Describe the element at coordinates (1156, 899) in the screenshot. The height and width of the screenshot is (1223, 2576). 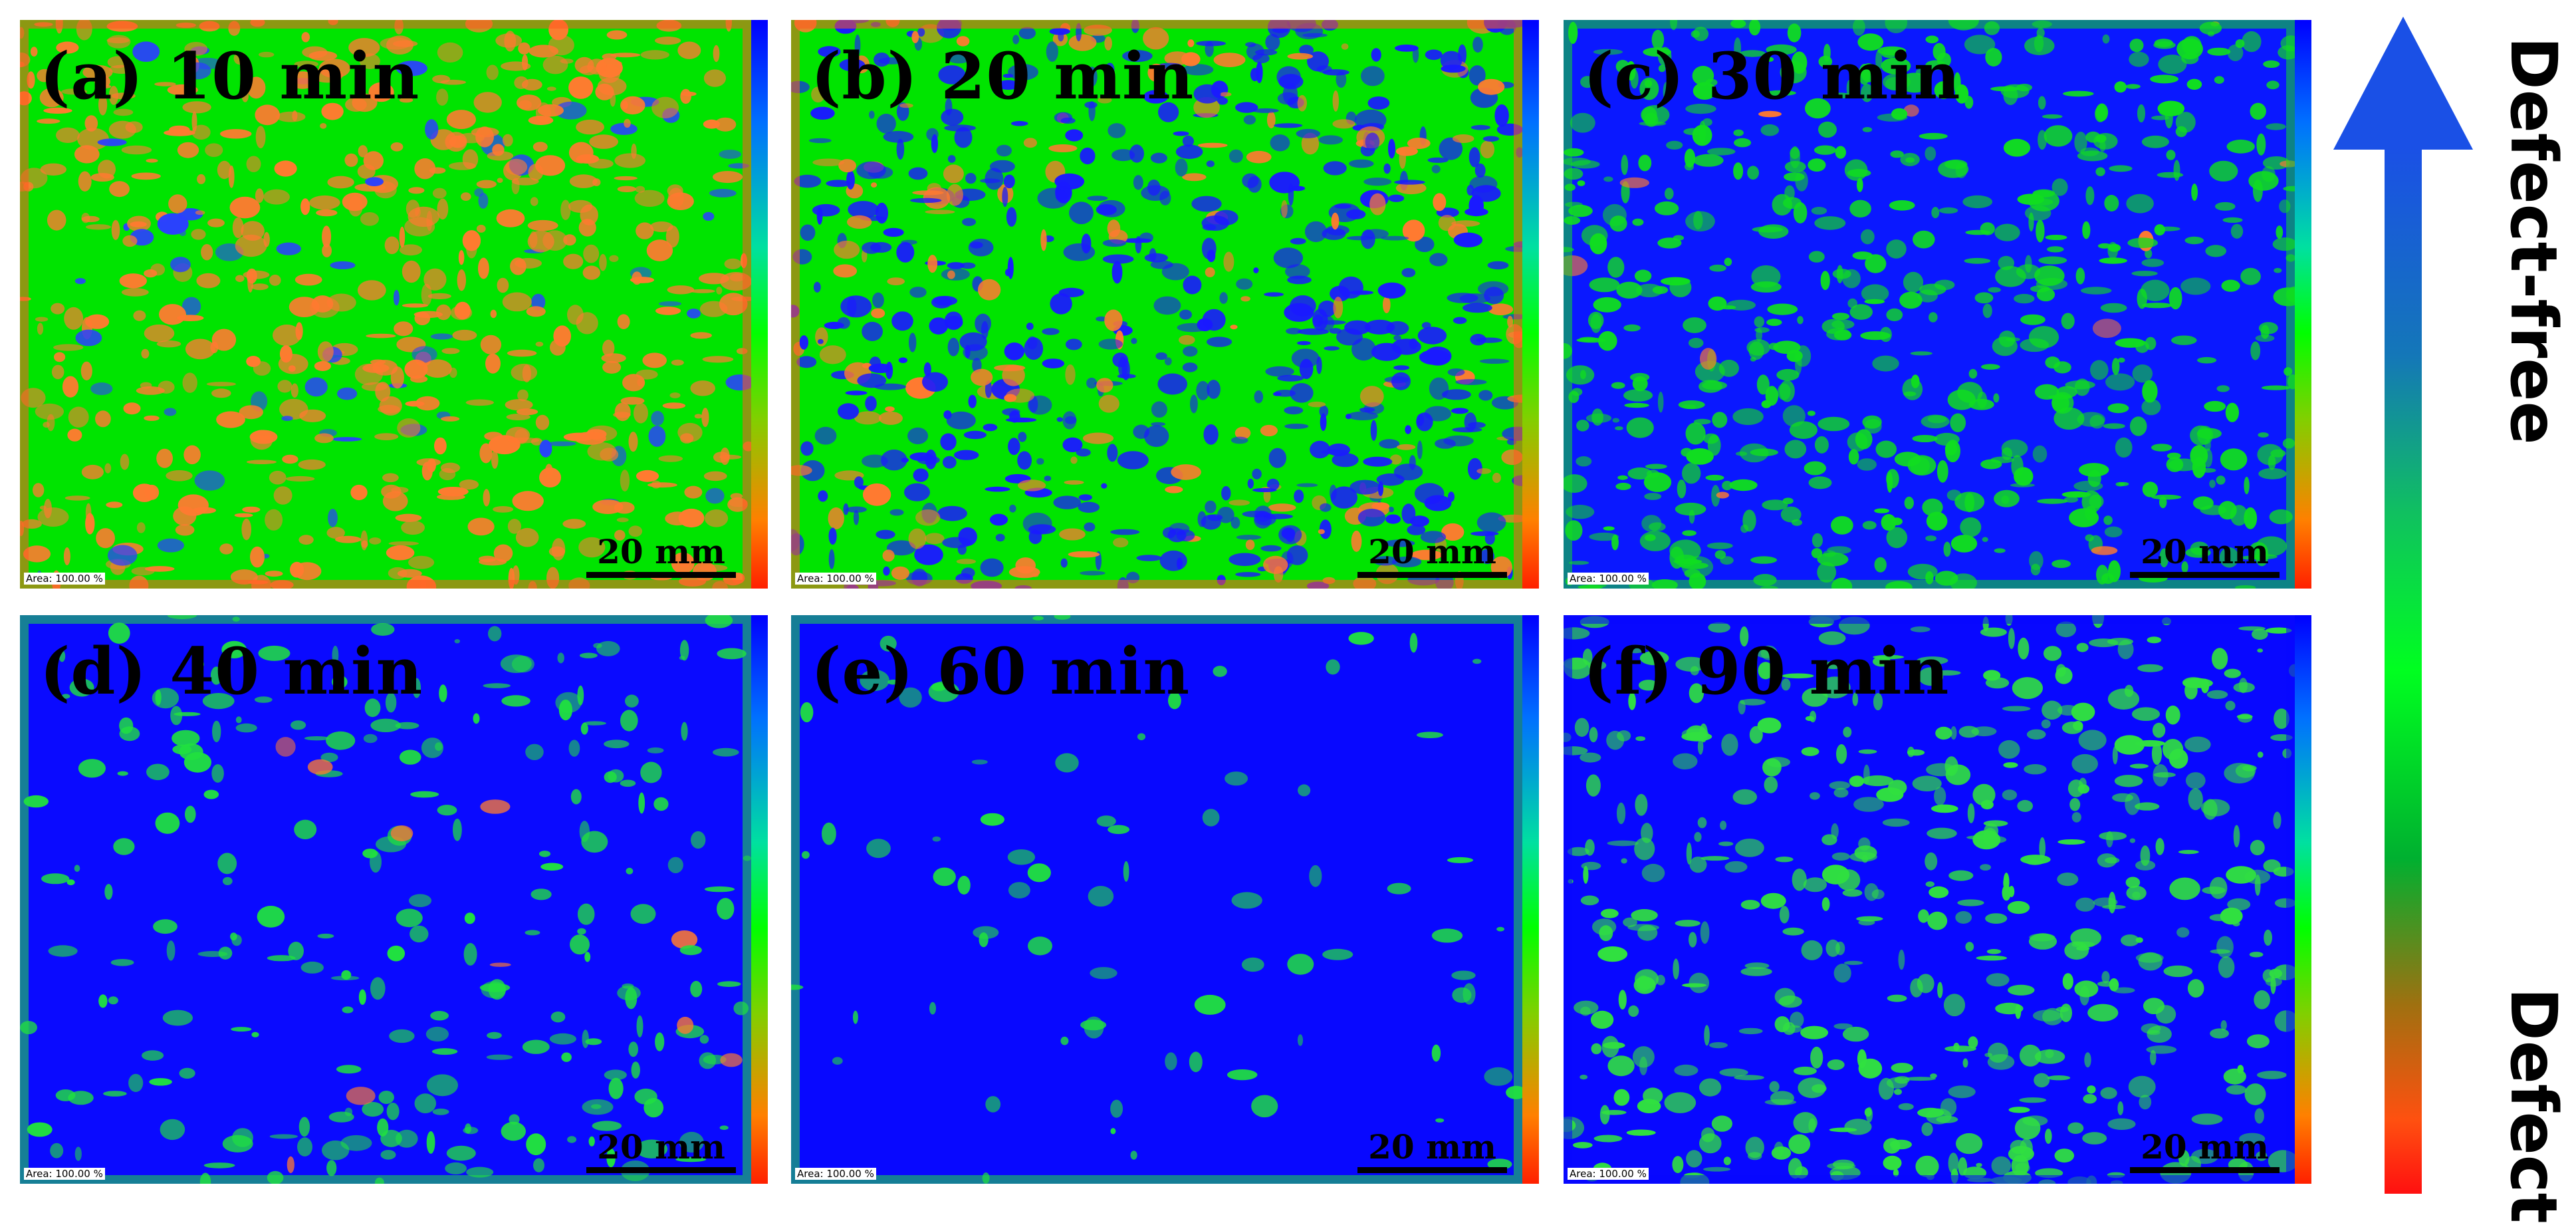
I see `heatmap-image-e` at that location.